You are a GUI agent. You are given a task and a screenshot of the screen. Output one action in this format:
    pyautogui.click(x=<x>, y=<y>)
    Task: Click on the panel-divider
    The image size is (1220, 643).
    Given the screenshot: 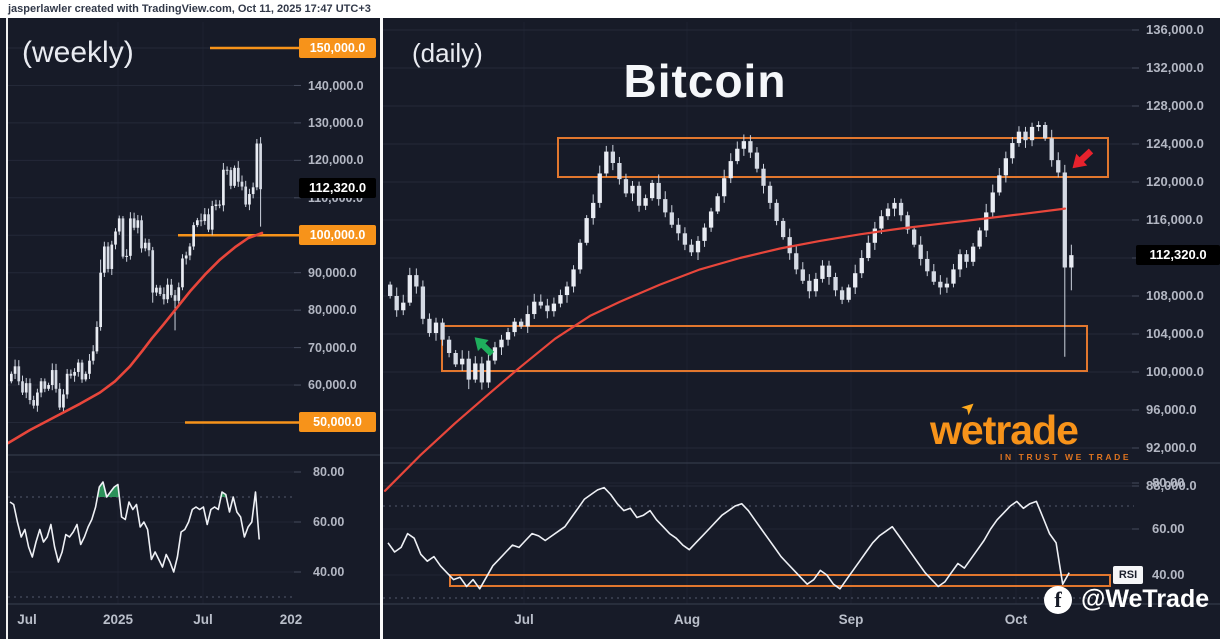 What is the action you would take?
    pyautogui.click(x=381, y=330)
    